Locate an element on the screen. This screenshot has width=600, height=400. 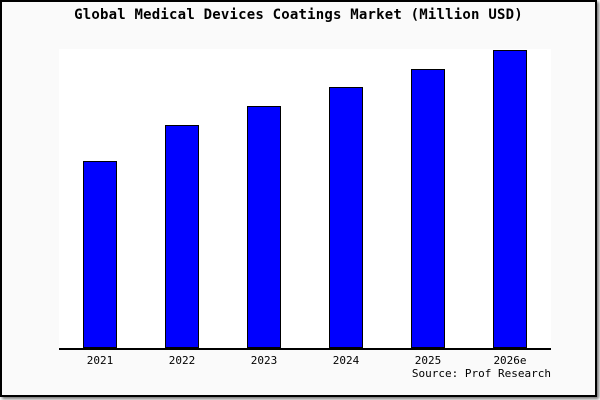
x-axis-label-2024: 2024 is located at coordinates (346, 360).